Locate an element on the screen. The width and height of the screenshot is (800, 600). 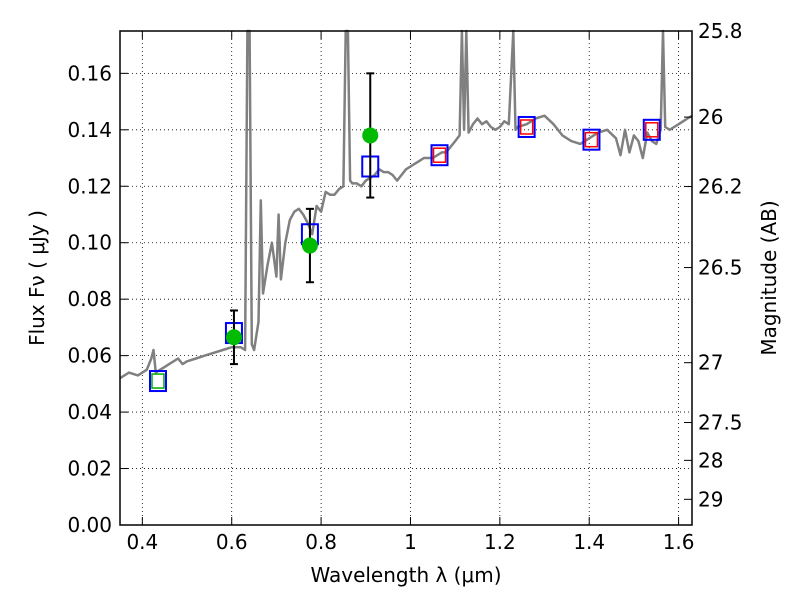
x-tick-label: 1 is located at coordinates (410, 542).